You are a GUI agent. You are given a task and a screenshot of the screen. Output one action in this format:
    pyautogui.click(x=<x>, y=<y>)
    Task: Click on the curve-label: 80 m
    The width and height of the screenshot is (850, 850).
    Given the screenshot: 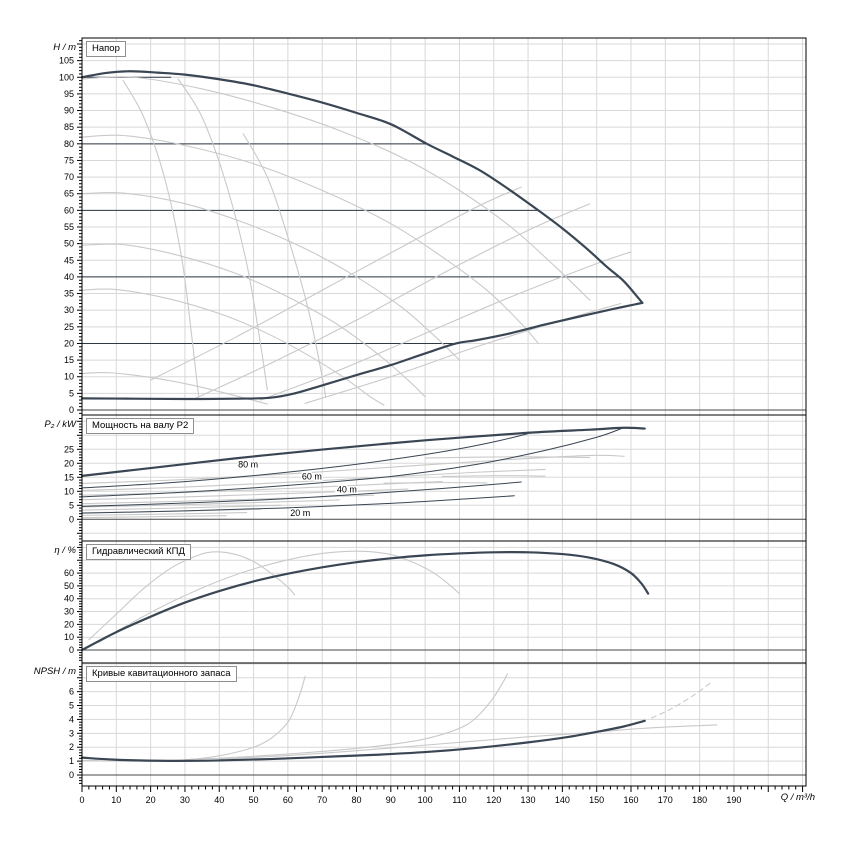 What is the action you would take?
    pyautogui.click(x=248, y=465)
    